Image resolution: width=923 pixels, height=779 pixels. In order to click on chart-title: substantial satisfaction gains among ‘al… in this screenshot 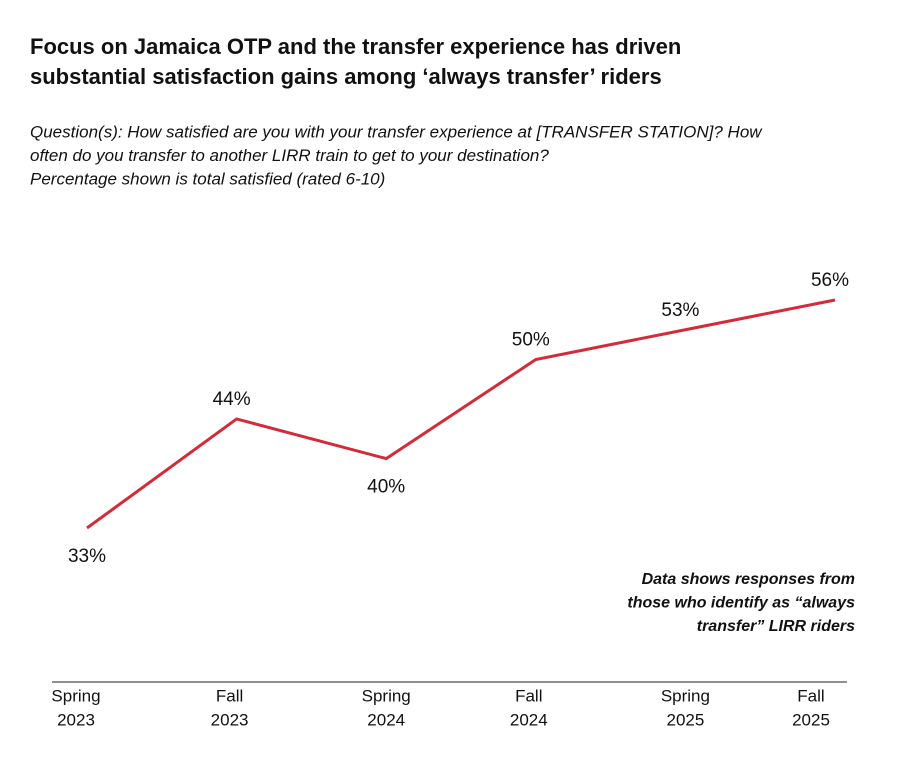, I will do `click(346, 76)`.